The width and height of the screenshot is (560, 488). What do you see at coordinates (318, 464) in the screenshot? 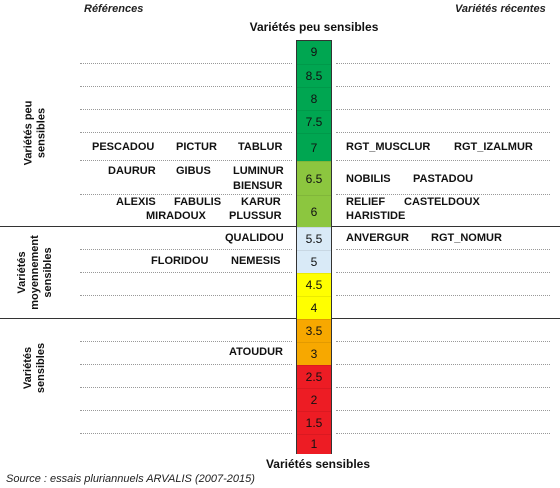
I see `bottom-scale-title: Variétés sensibles` at bounding box center [318, 464].